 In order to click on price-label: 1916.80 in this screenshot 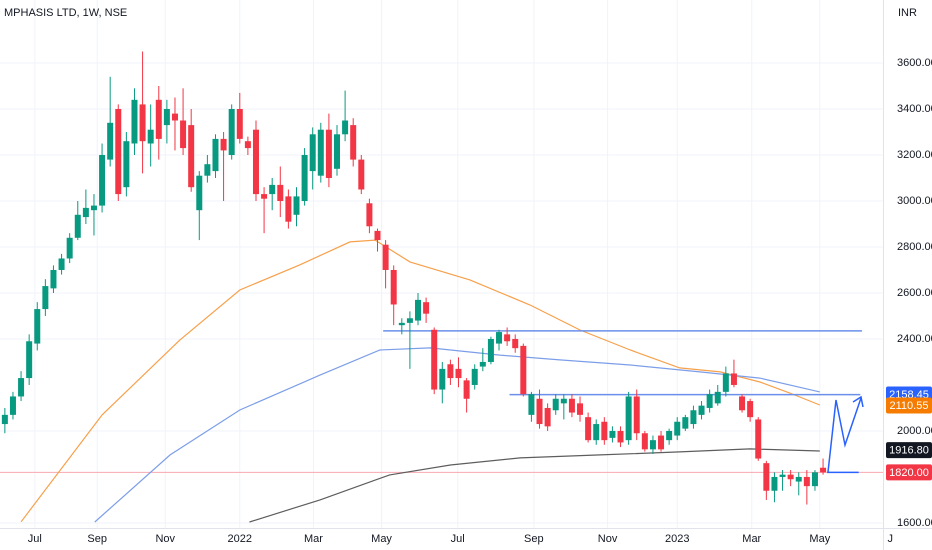, I will do `click(909, 450)`.